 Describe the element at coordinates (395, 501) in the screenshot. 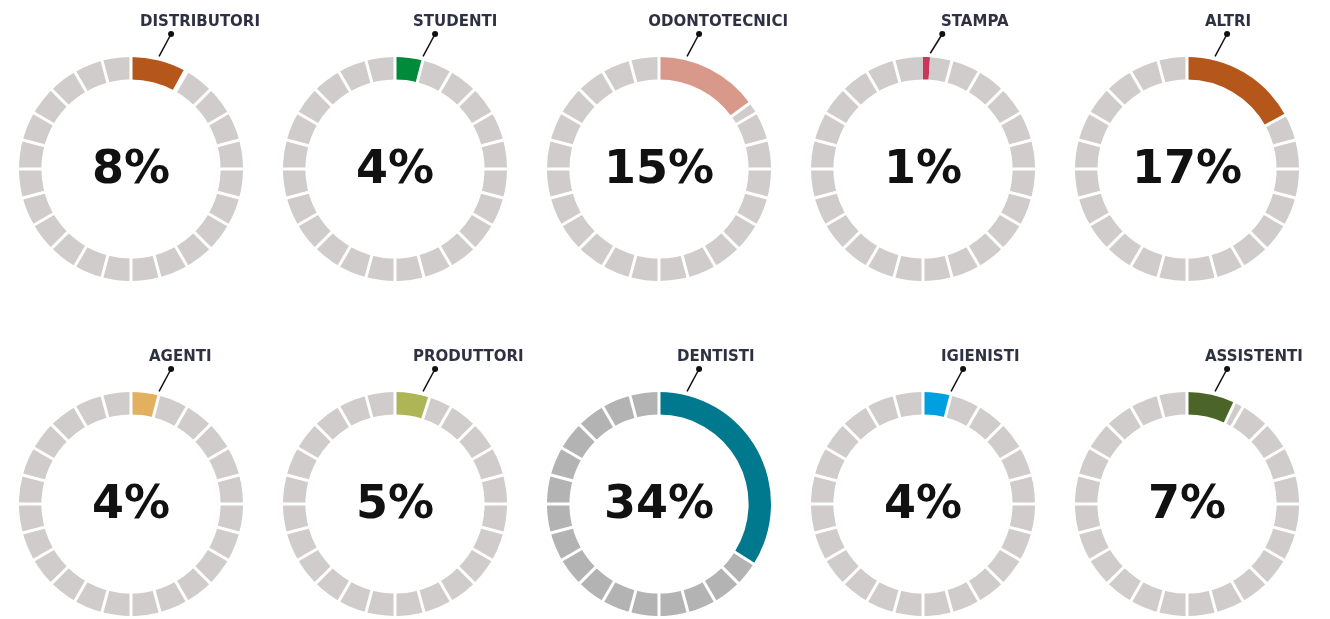

I see `text: 5%` at that location.